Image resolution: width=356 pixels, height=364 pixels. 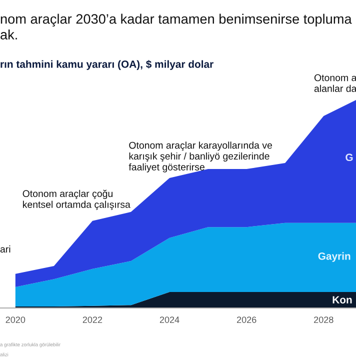 What do you see at coordinates (176, 27) in the screenshot?
I see `chart-title: nom araçlar 2030’a kadar tamamen benimsenirse topluma ak.` at bounding box center [176, 27].